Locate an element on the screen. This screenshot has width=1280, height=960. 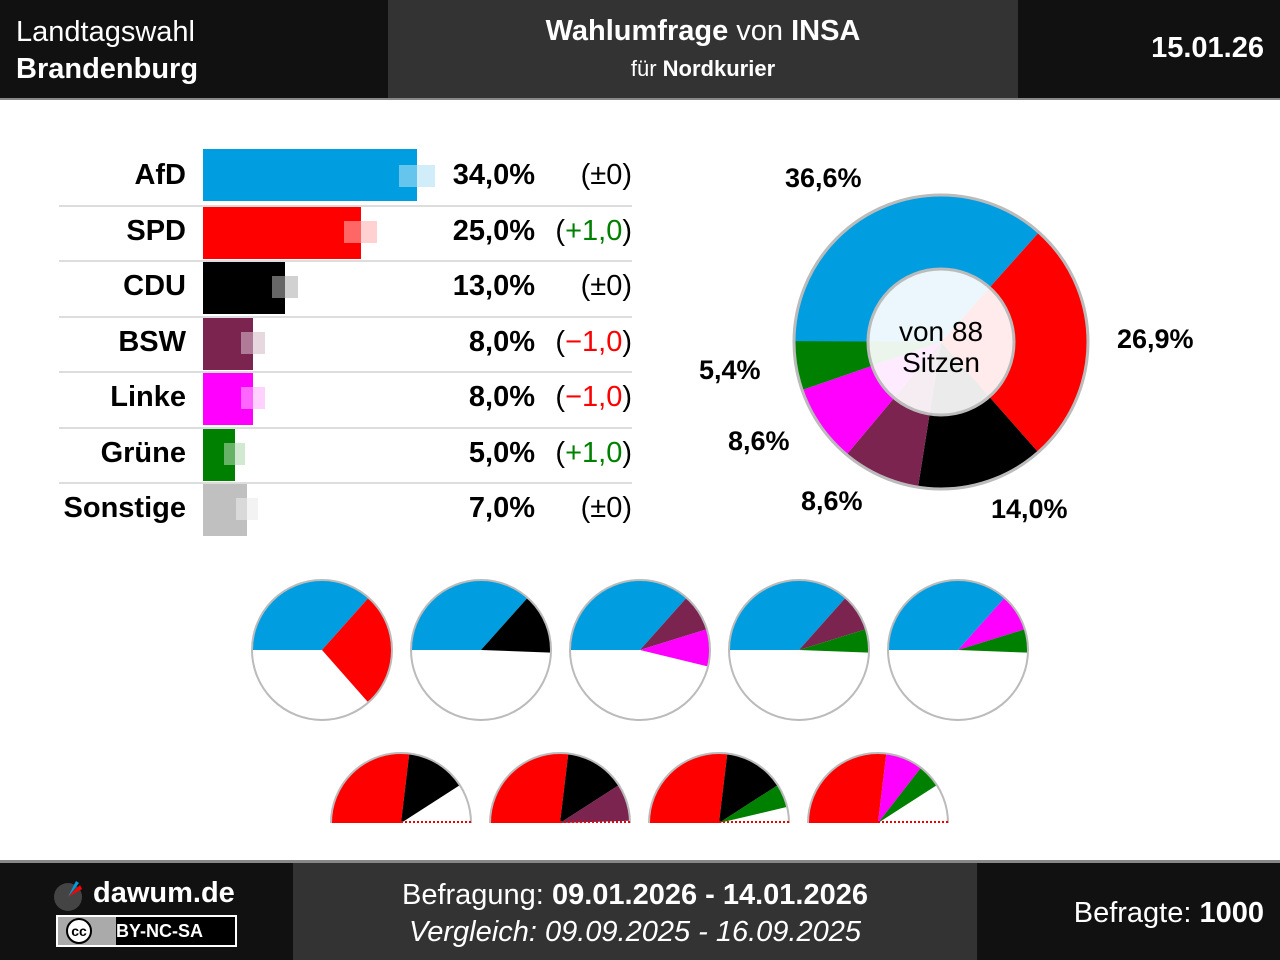
donut-value-label: 36,6% is located at coordinates (823, 178).